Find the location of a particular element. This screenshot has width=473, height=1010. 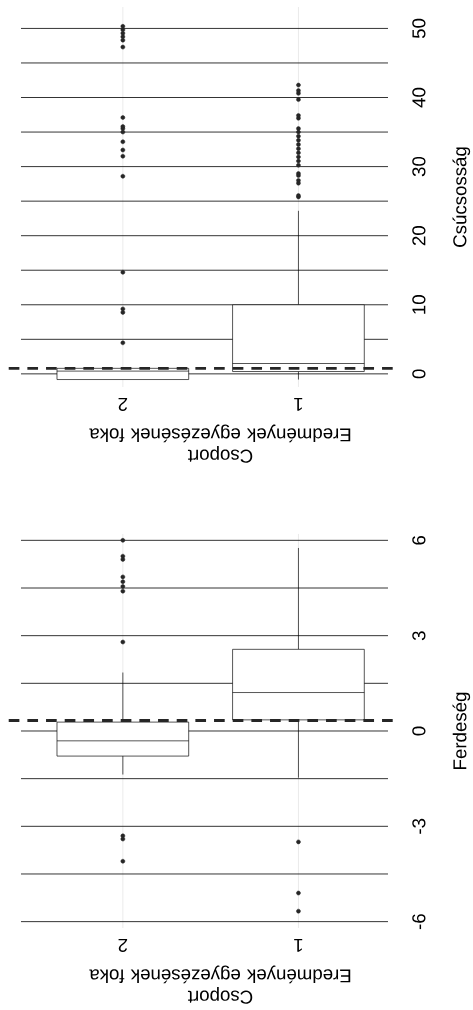

y-tick-label: -3 is located at coordinates (419, 826).